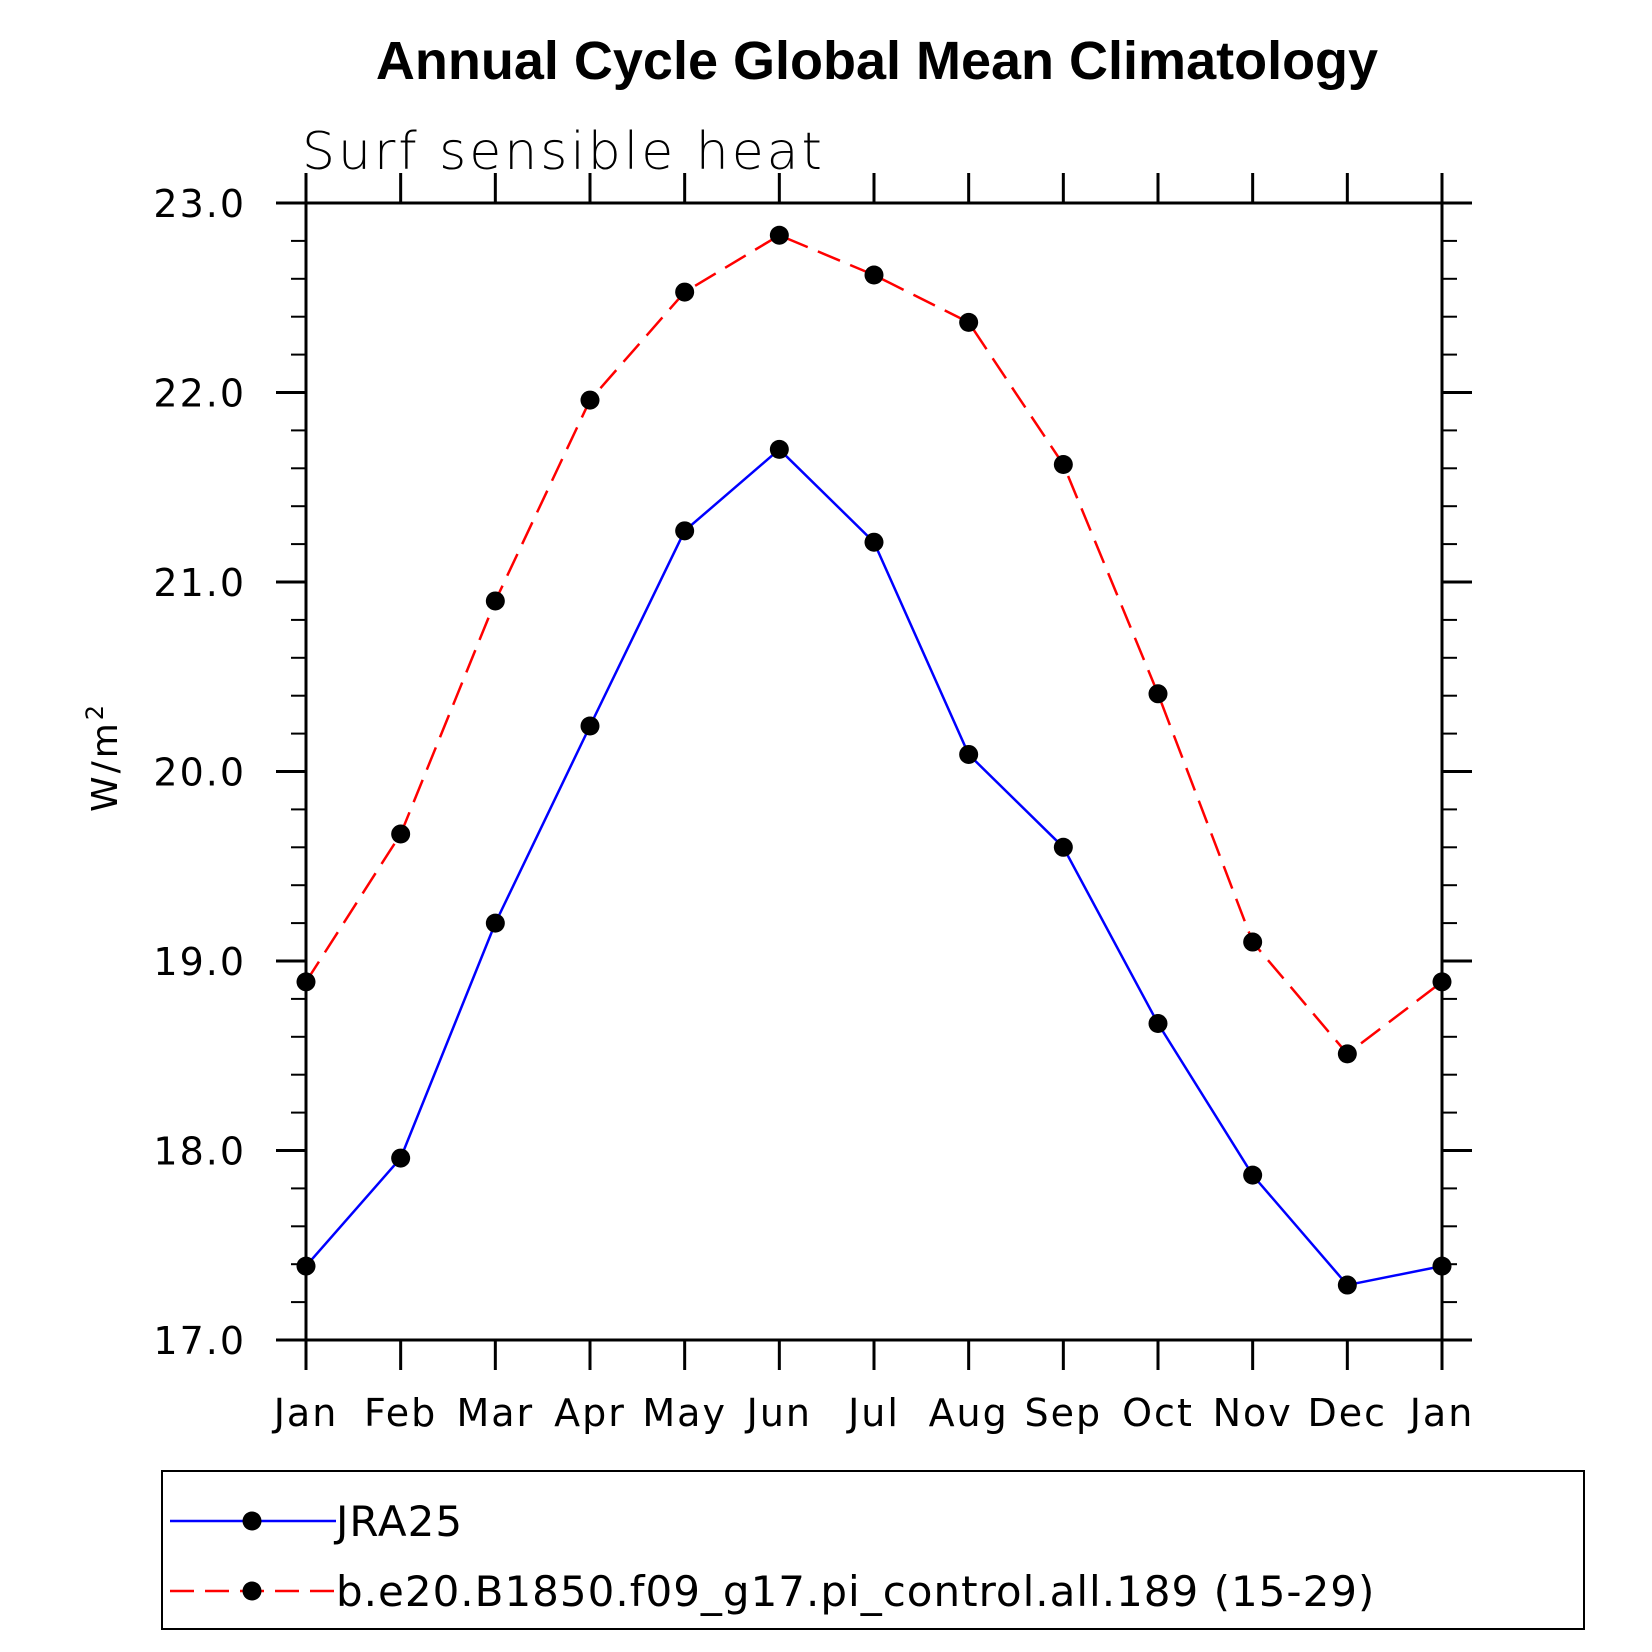 The image size is (1652, 1652). I want to click on chart-subtitle: Surf sensible heat, so click(563, 152).